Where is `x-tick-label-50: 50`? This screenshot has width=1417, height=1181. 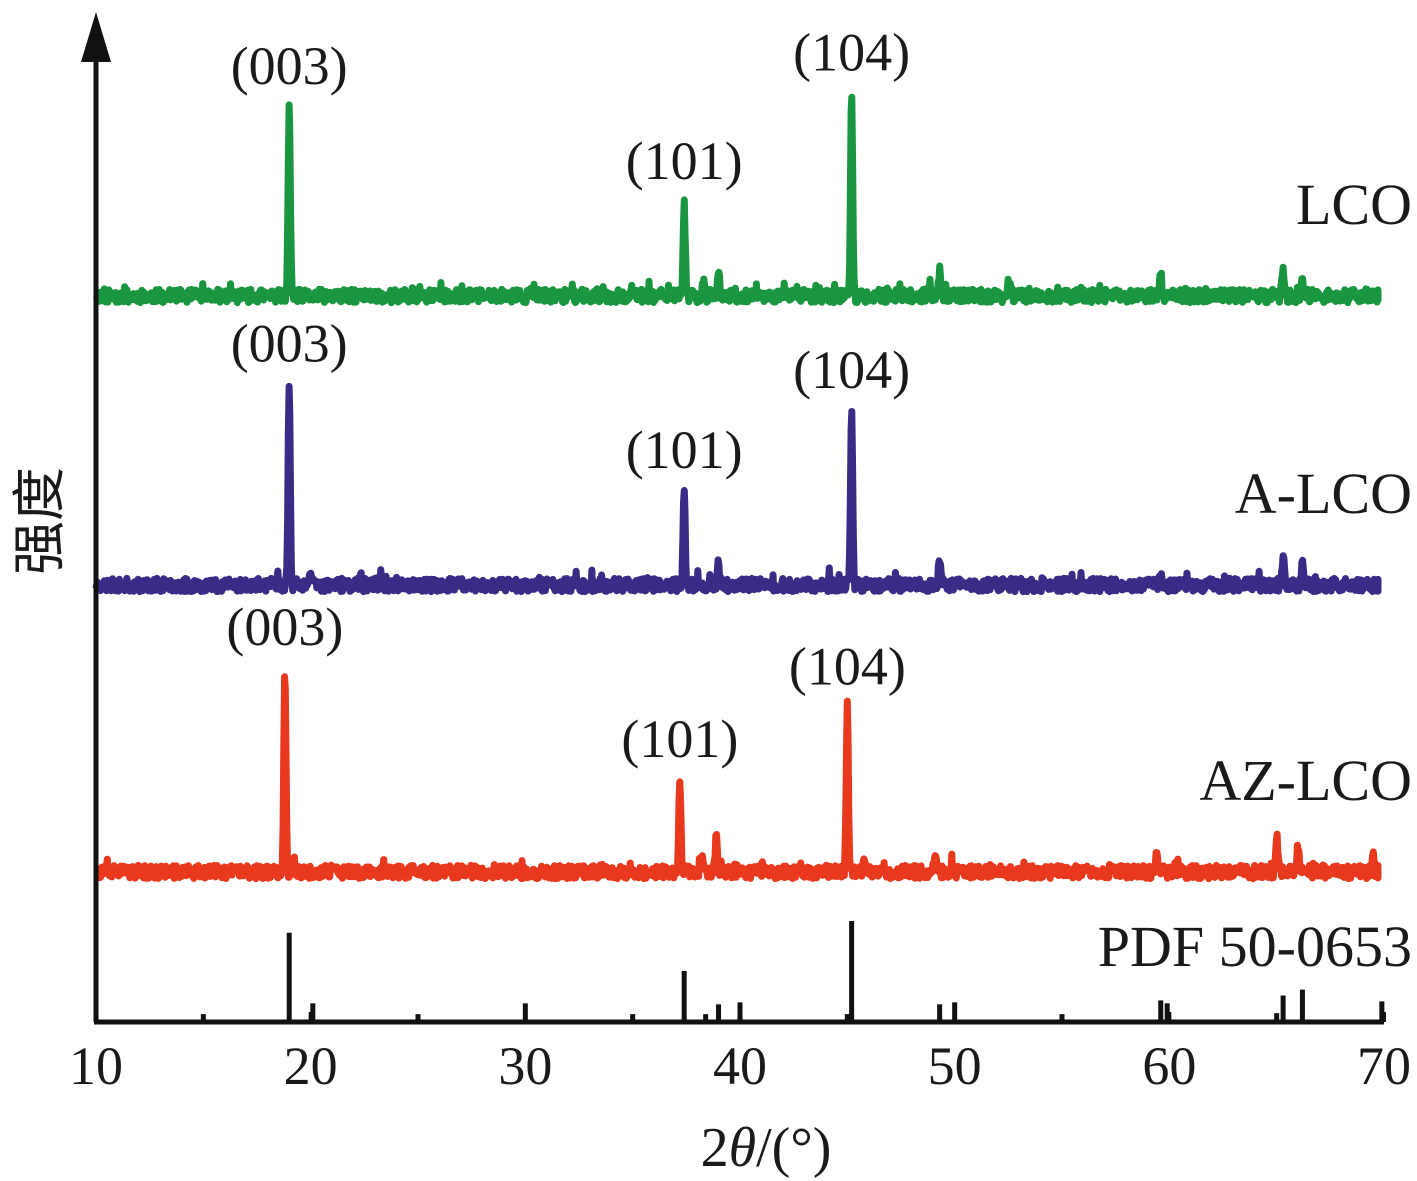 x-tick-label-50: 50 is located at coordinates (955, 1066).